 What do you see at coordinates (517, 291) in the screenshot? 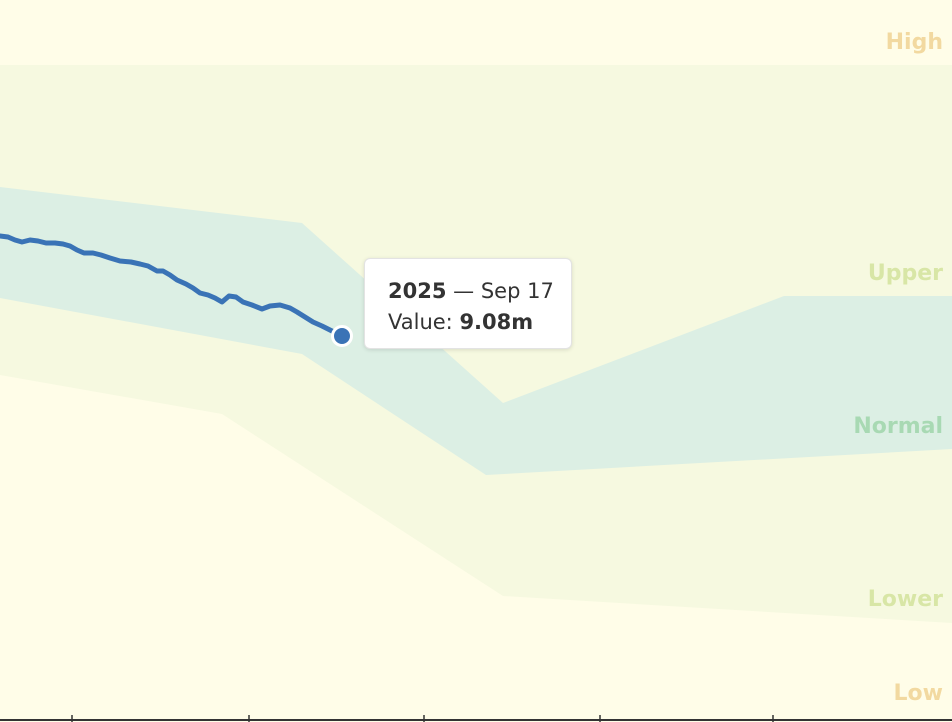
I see `tooltip-date: Sep 17` at bounding box center [517, 291].